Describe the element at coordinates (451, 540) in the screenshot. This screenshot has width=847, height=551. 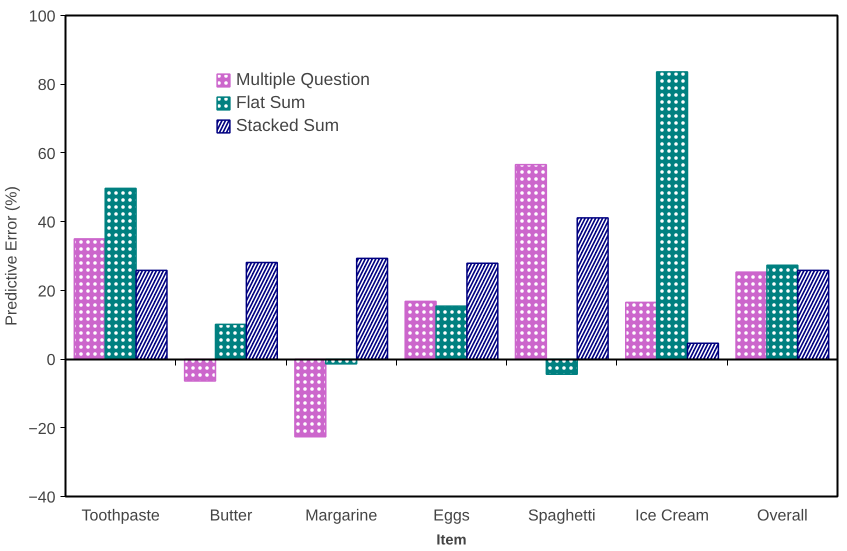
I see `x-axis-title: Item` at that location.